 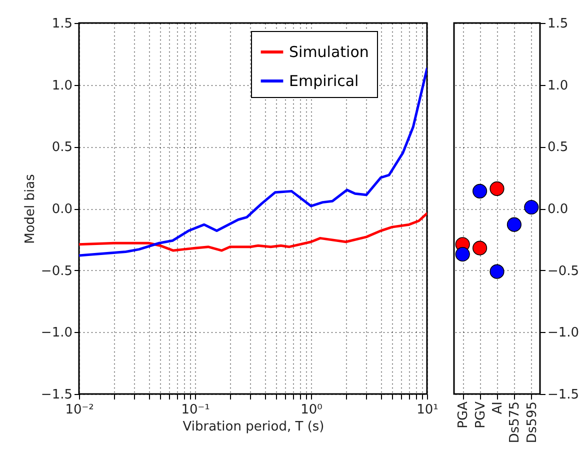 What do you see at coordinates (498, 408) in the screenshot?
I see `x-tick-label: AI` at bounding box center [498, 408].